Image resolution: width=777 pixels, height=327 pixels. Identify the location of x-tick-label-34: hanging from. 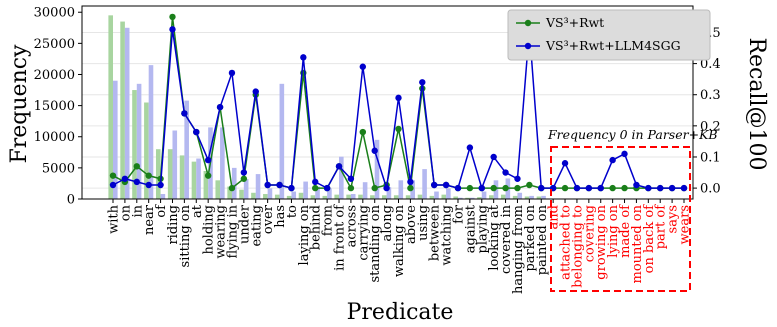
(518, 249).